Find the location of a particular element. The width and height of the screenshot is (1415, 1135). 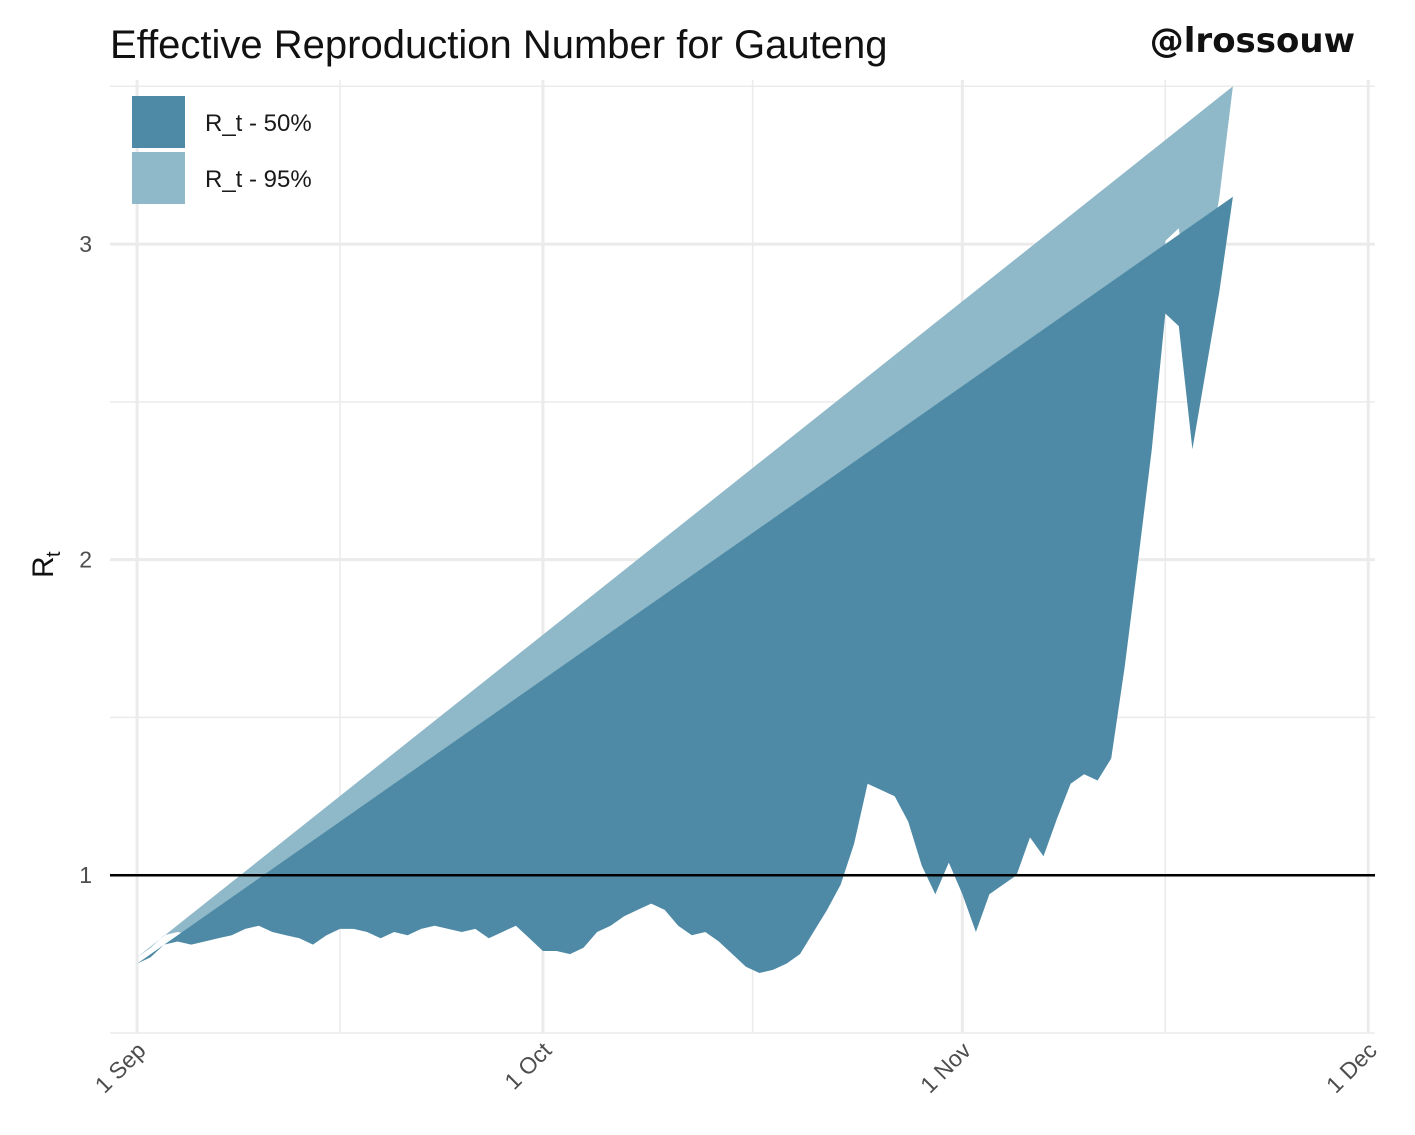

x-tick-label: 1 Dec is located at coordinates (1351, 1067).